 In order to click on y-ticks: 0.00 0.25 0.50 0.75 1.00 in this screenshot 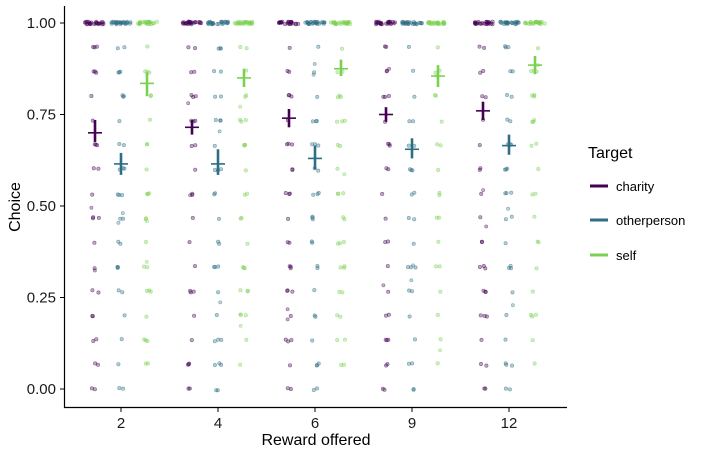, I will do `click(45, 206)`.